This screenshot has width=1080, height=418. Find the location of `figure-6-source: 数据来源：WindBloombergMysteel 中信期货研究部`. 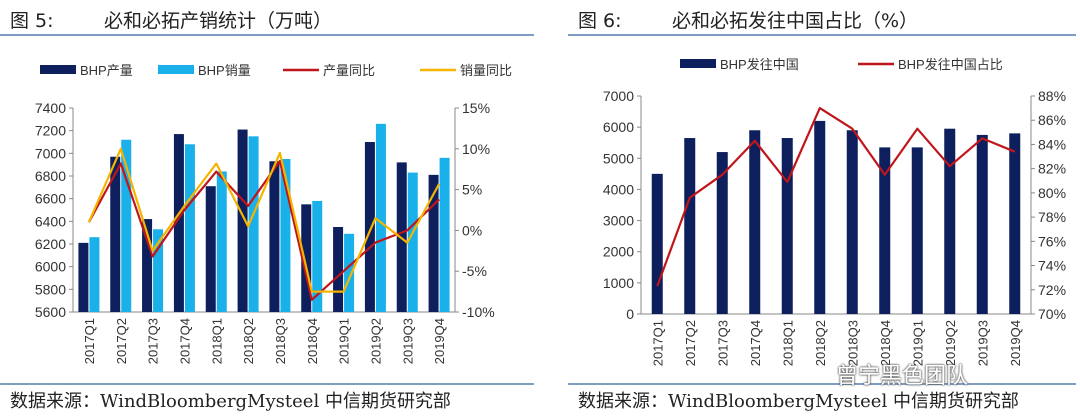

figure-6-source: 数据来源：WindBloombergMysteel 中信期货研究部 is located at coordinates (798, 401).